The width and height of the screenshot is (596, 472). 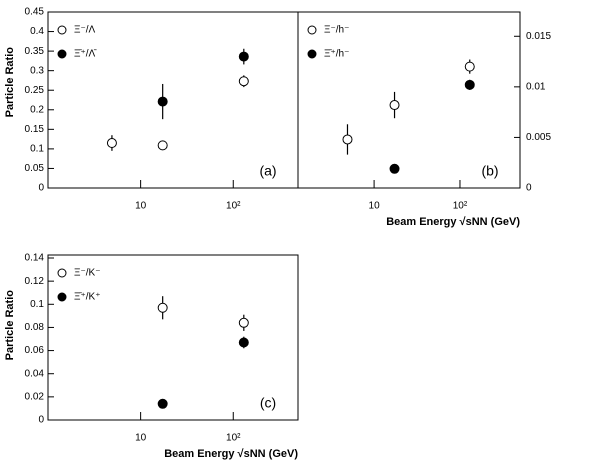 I want to click on y-tick-label: 0.25, so click(x=35, y=90).